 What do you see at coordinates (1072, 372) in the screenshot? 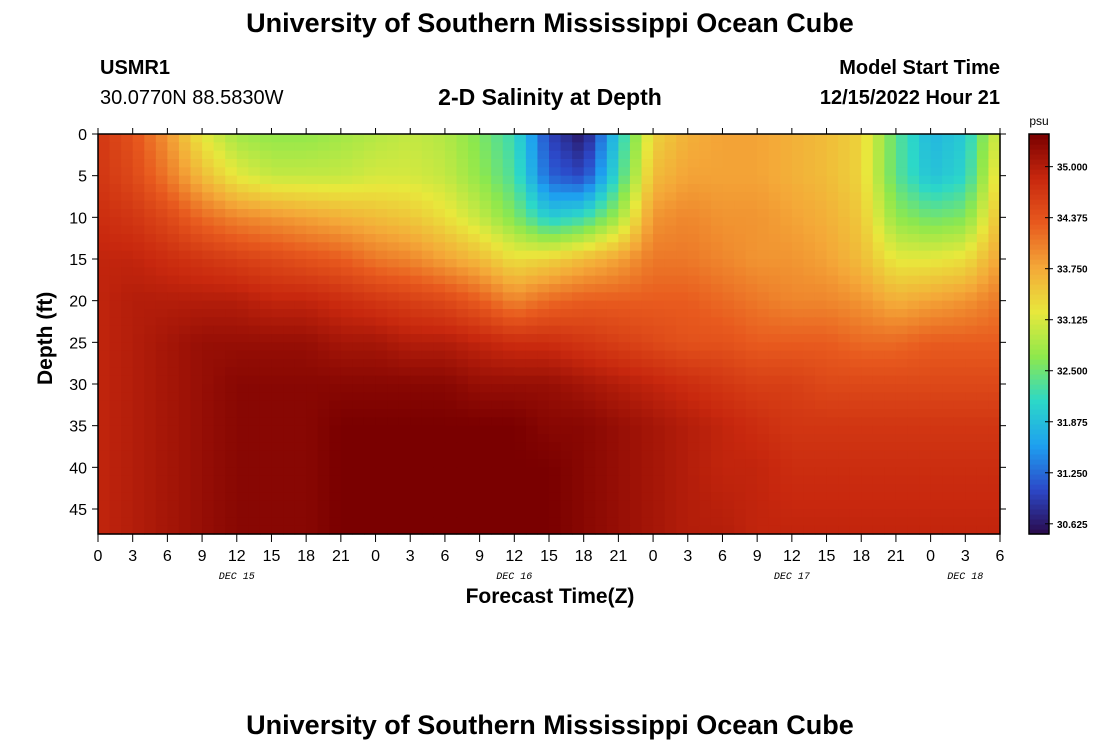
I see `colorbar-tick-label: 32.500` at bounding box center [1072, 372].